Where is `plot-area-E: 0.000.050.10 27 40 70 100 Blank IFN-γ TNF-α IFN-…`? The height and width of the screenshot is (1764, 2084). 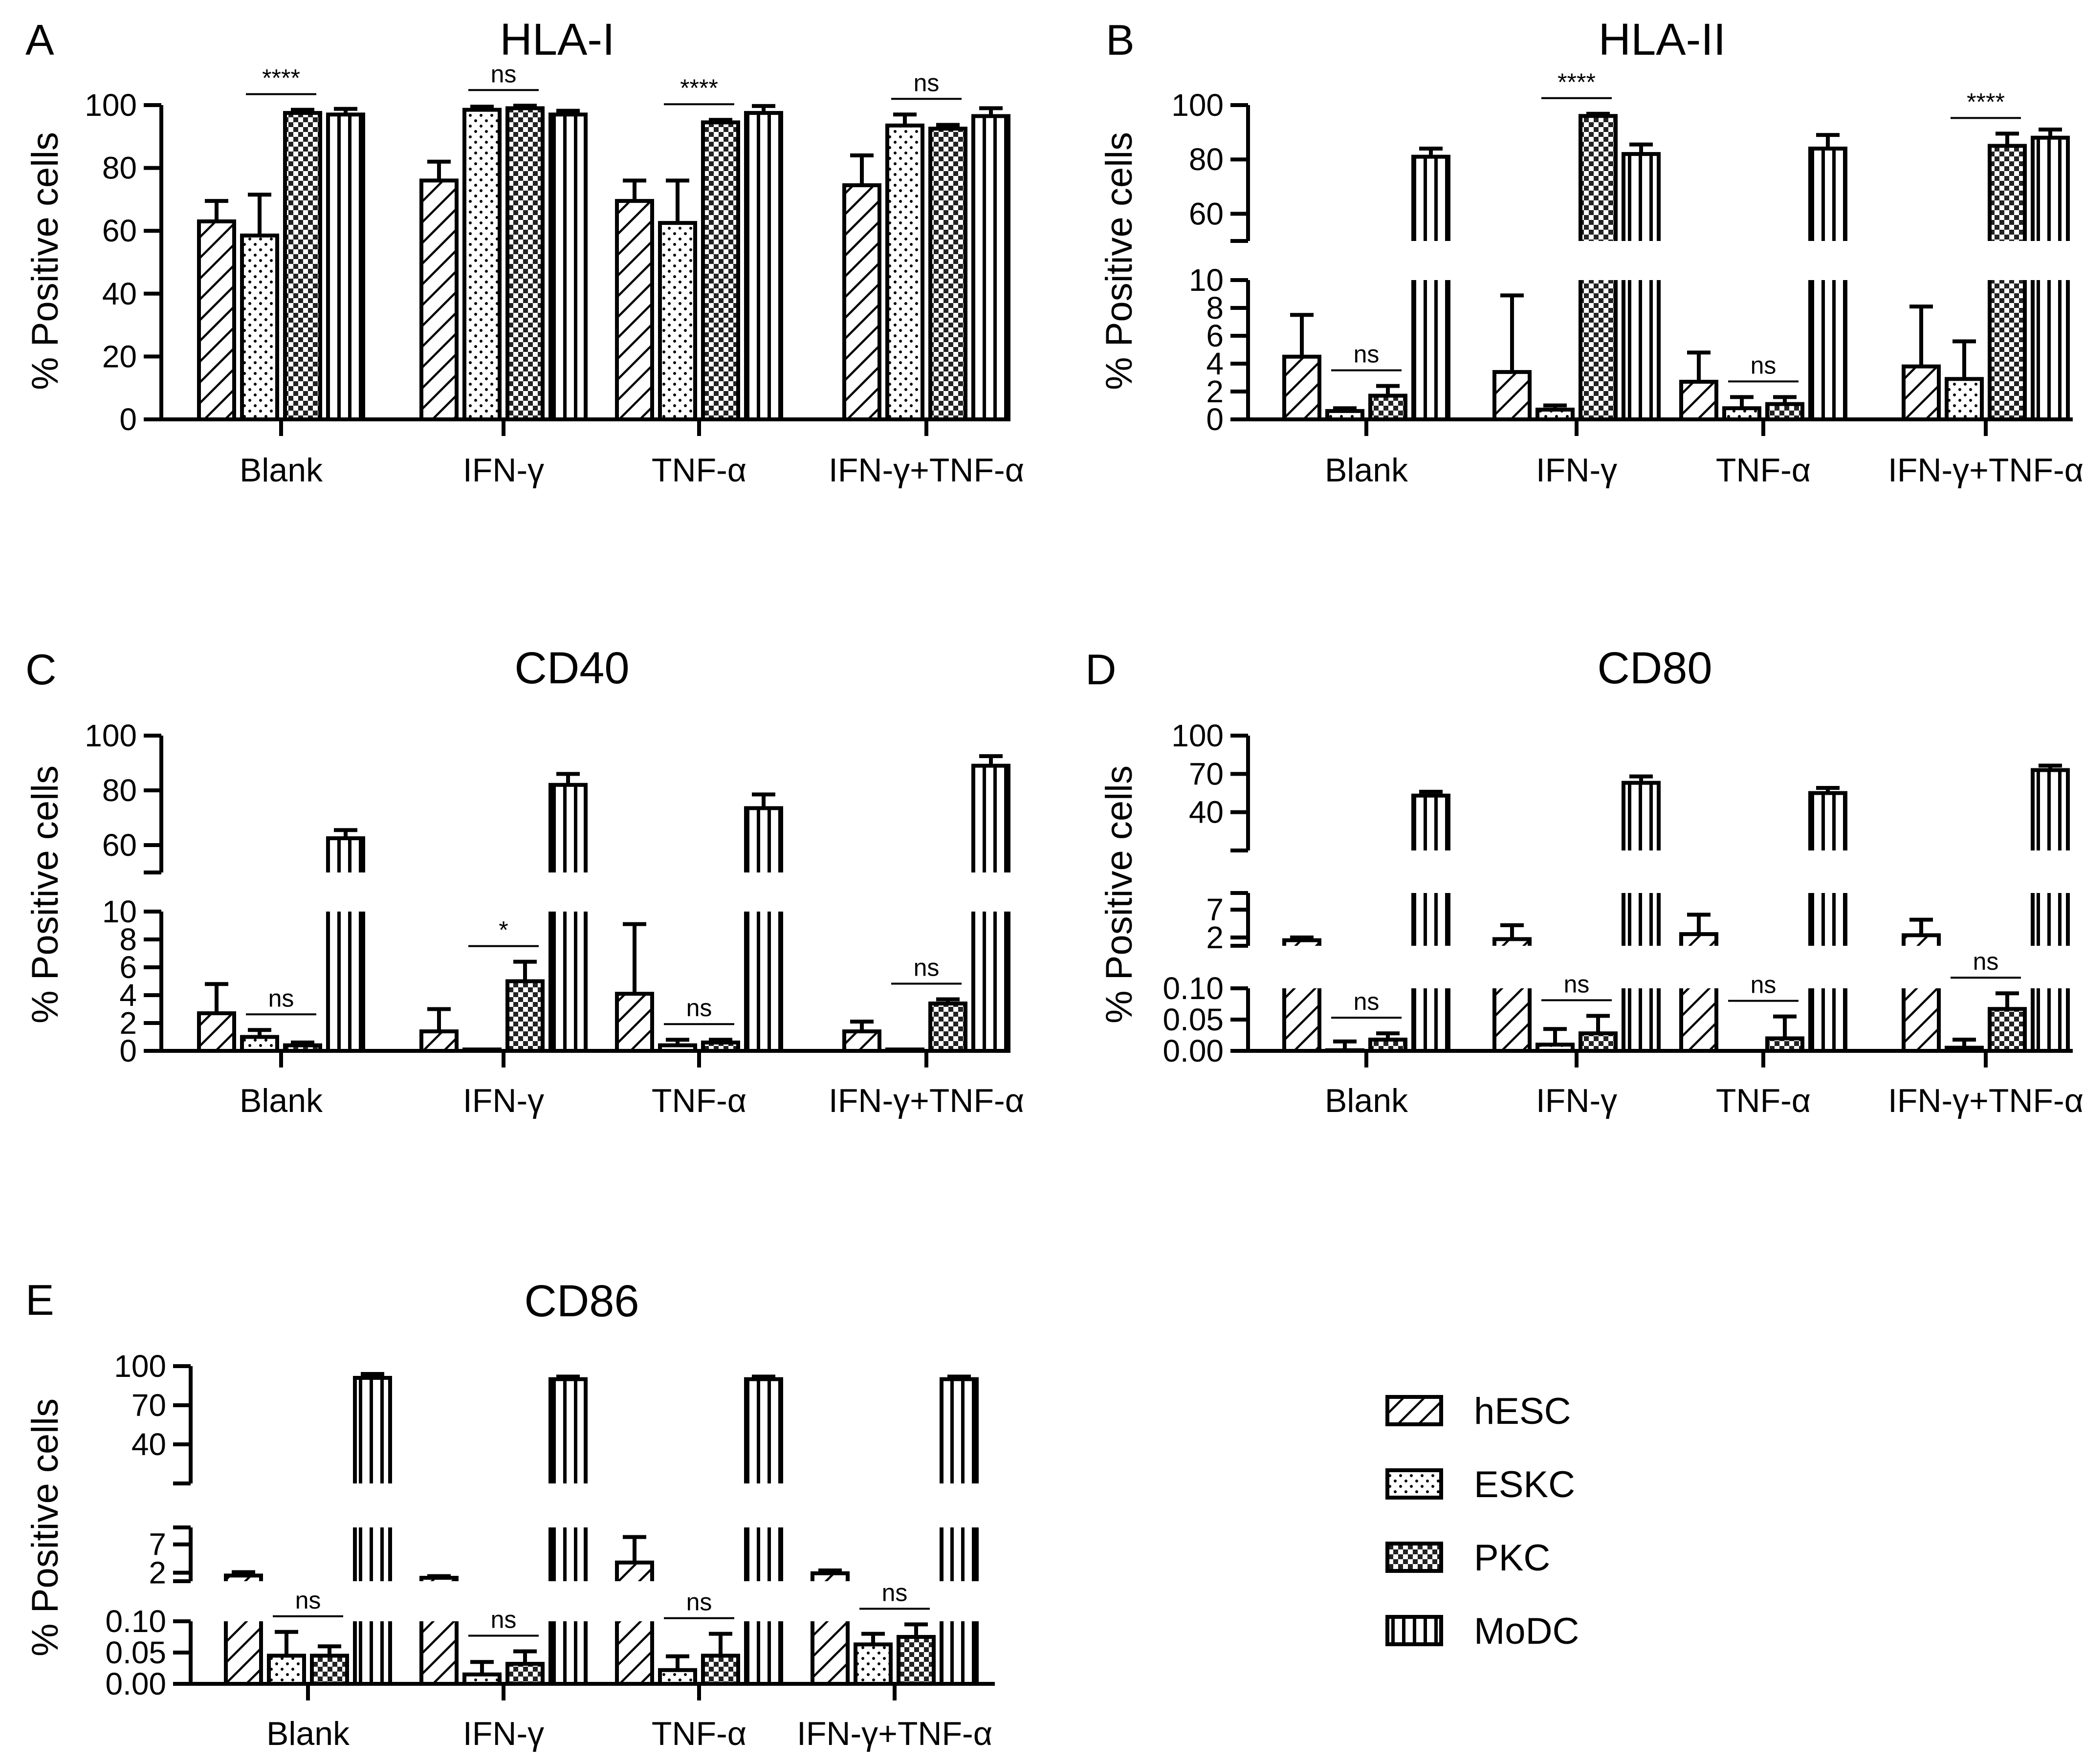 plot-area-E: 0.000.050.10 27 40 70 100 Blank IFN-γ TNF-α IFN-… is located at coordinates (550, 1550).